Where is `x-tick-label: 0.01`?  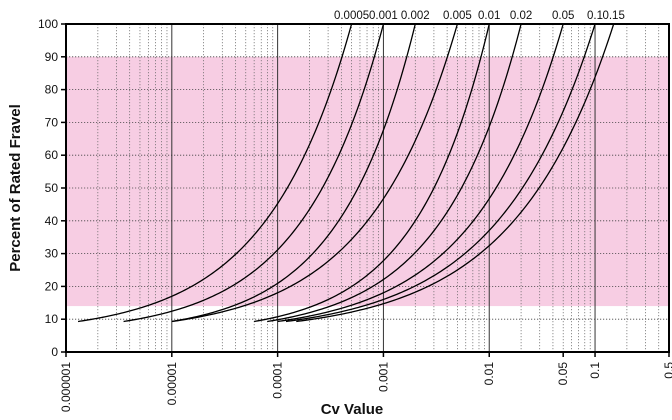 x-tick-label: 0.01 is located at coordinates (489, 374).